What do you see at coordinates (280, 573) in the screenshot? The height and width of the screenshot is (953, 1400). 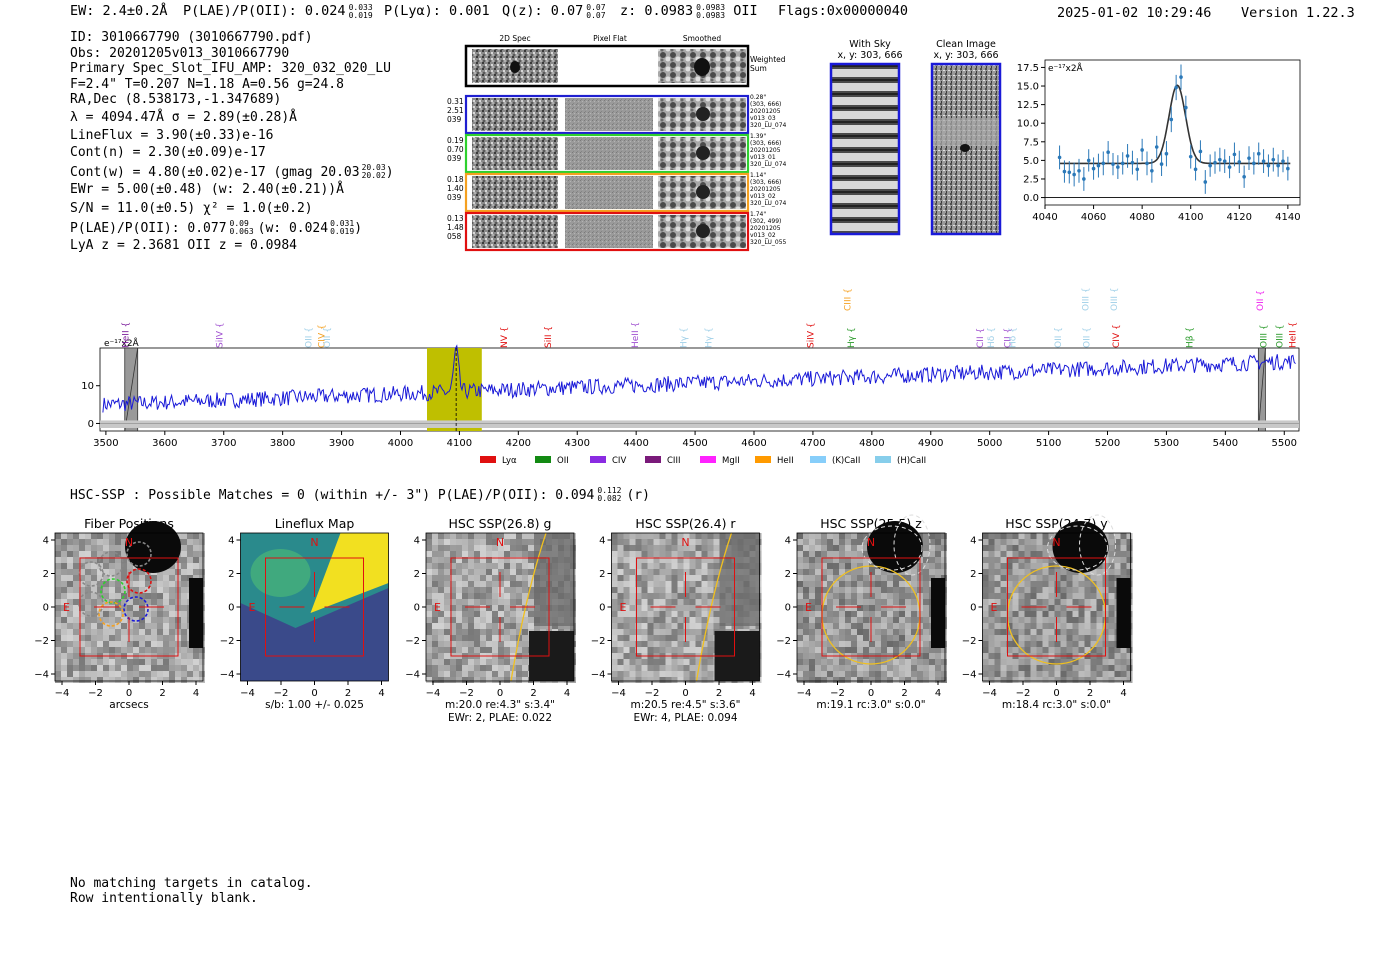 I see `lineflux-blob` at bounding box center [280, 573].